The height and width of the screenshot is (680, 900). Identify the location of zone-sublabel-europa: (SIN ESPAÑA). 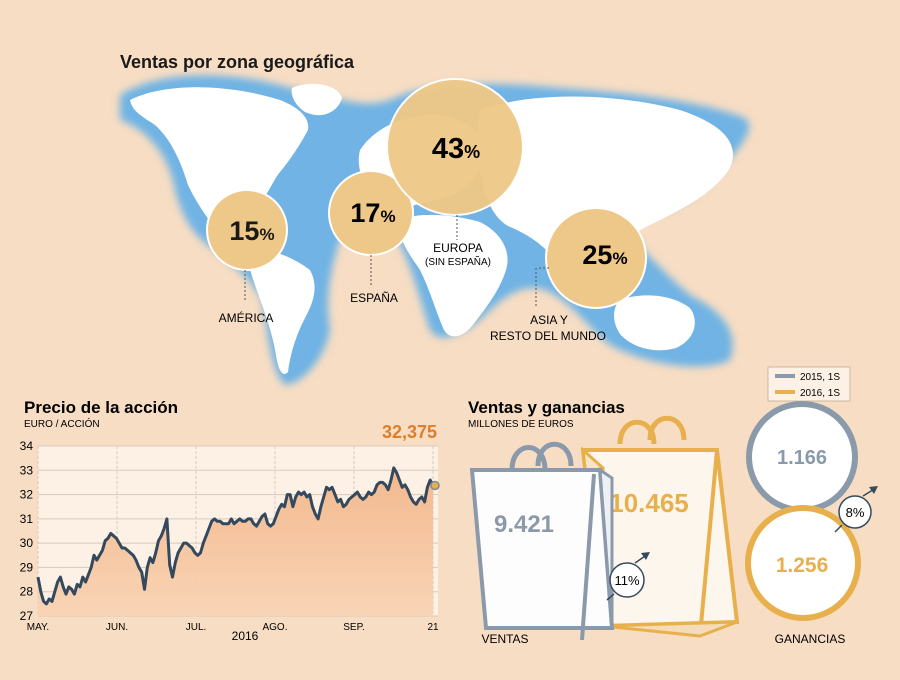
(458, 261).